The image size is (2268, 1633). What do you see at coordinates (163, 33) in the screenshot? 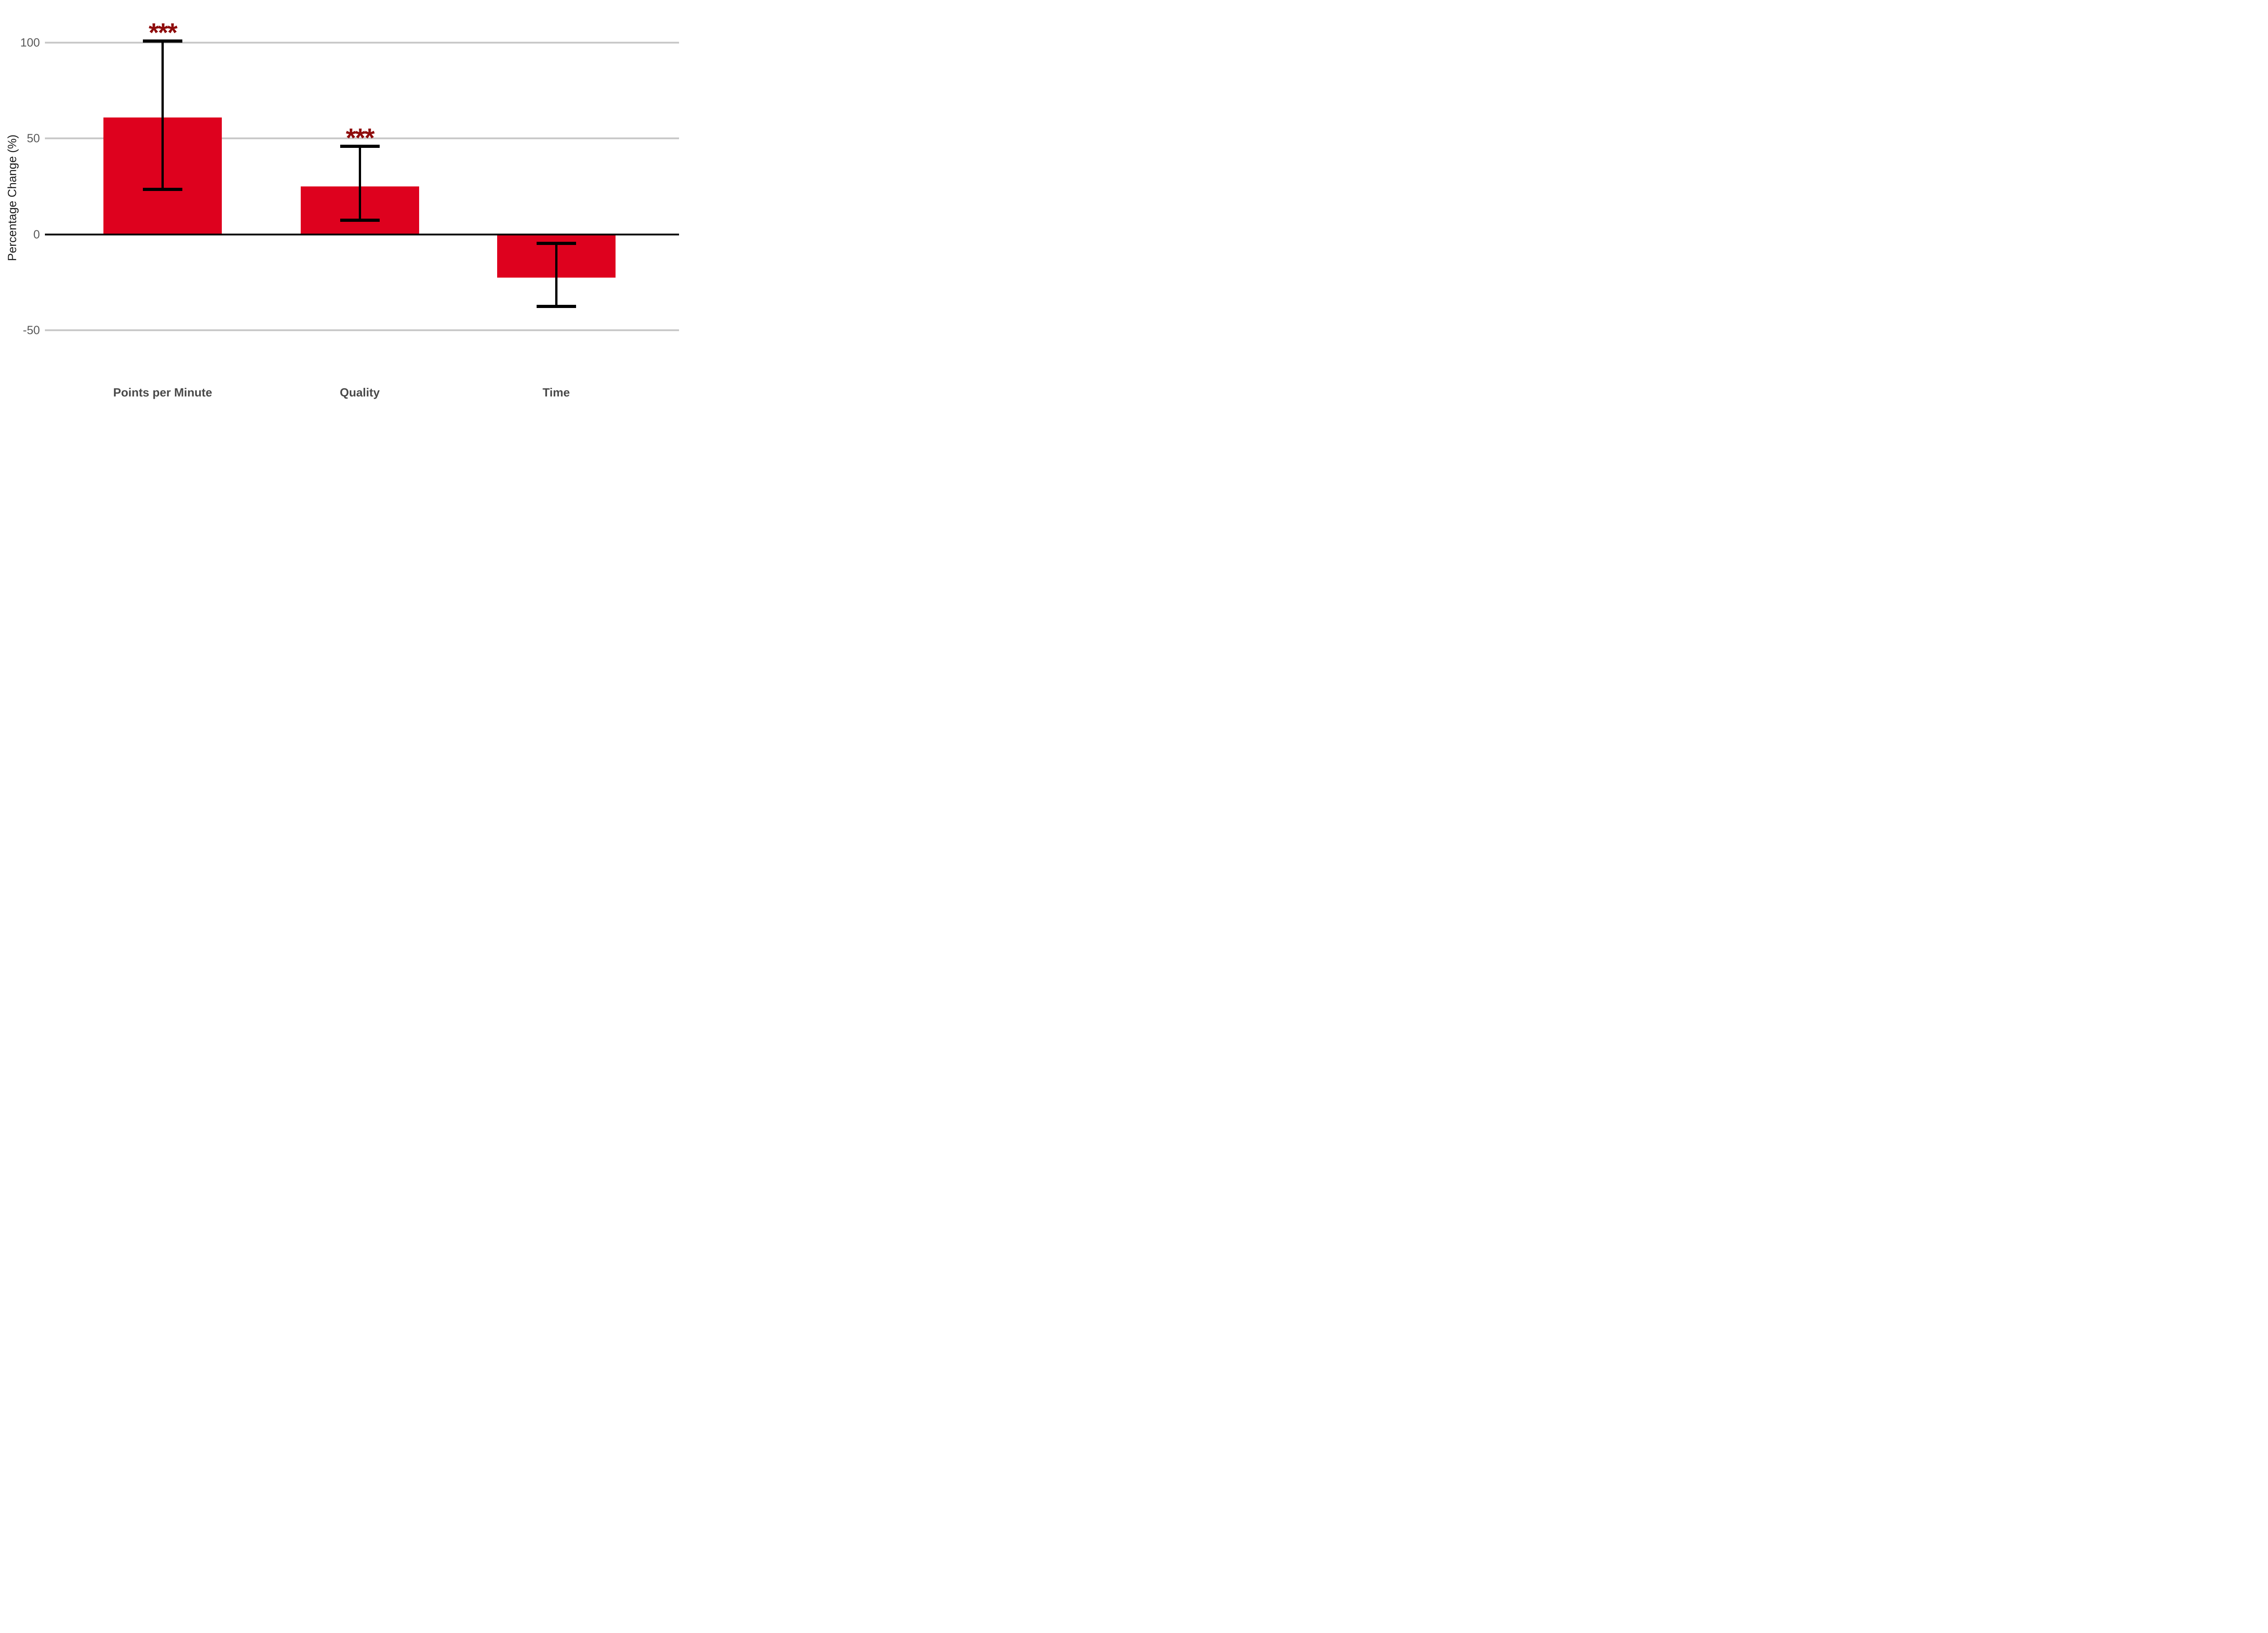
I see `significance-marker-0: ***` at bounding box center [163, 33].